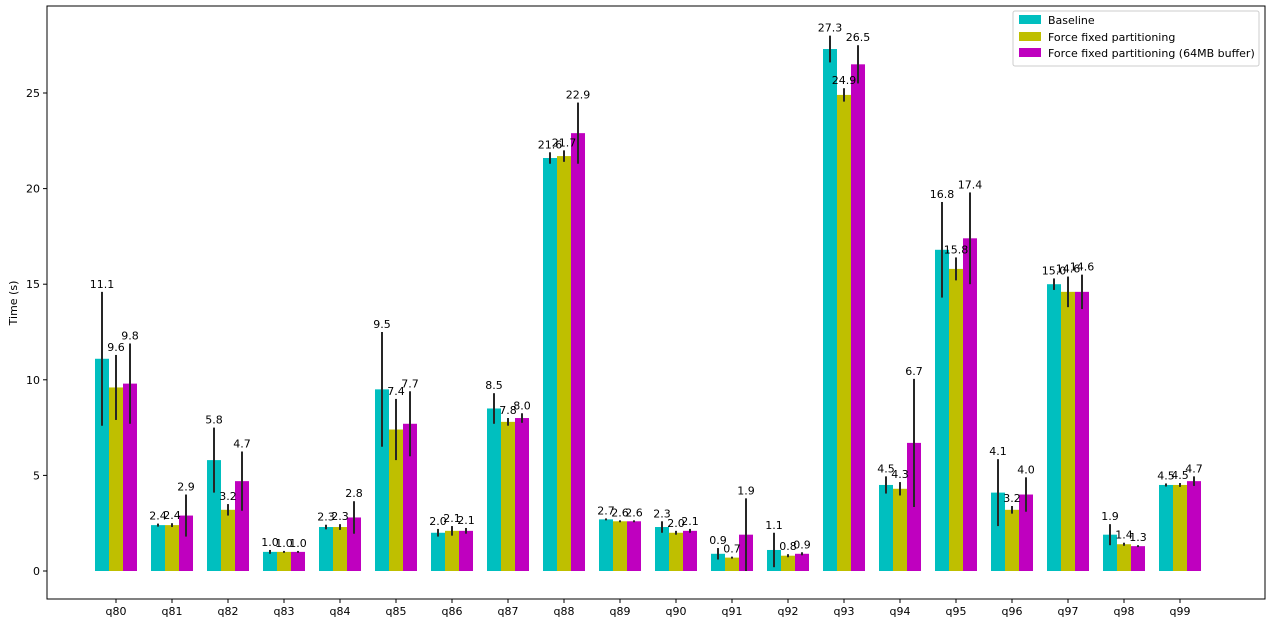 This screenshot has width=1272, height=620. Describe the element at coordinates (452, 611) in the screenshot. I see `x-tick-label: q86` at that location.